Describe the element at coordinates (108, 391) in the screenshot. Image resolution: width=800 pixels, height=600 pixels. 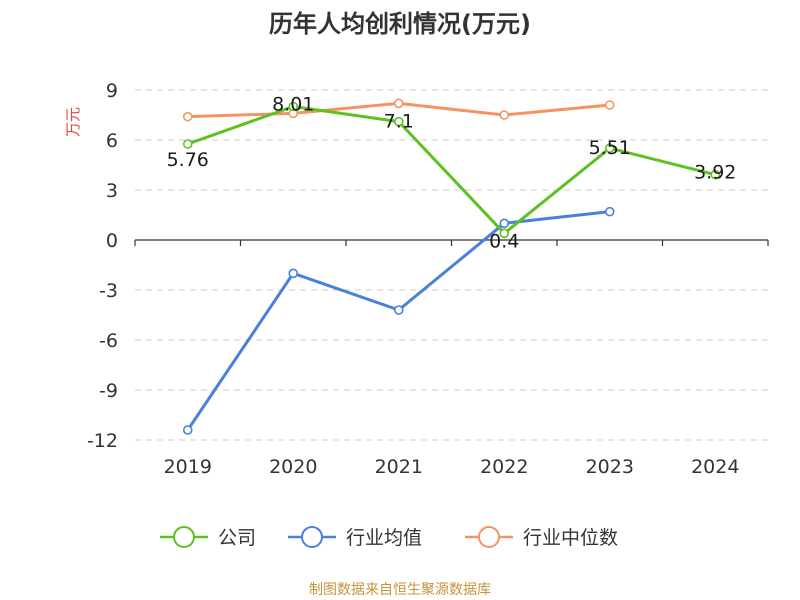
I see `y-tick-label: -9` at that location.